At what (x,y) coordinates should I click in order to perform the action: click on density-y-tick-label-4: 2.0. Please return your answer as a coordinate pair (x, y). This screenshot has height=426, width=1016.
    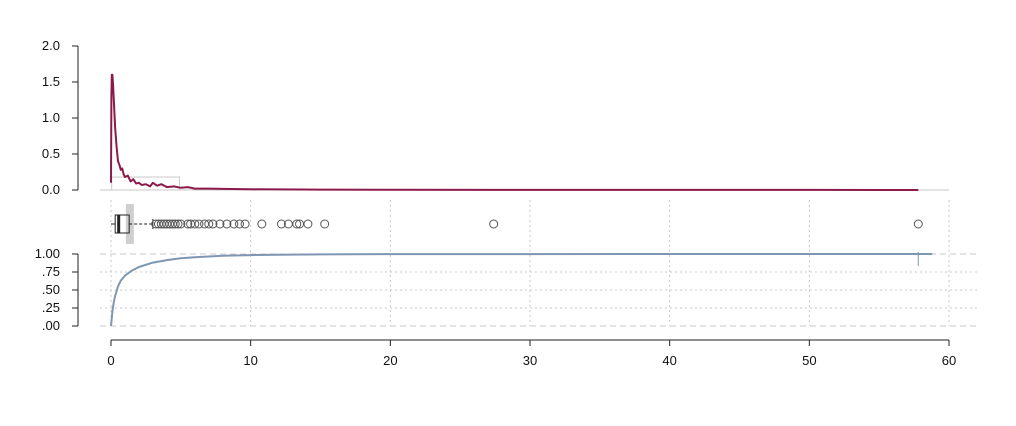
    Looking at the image, I should click on (51, 45).